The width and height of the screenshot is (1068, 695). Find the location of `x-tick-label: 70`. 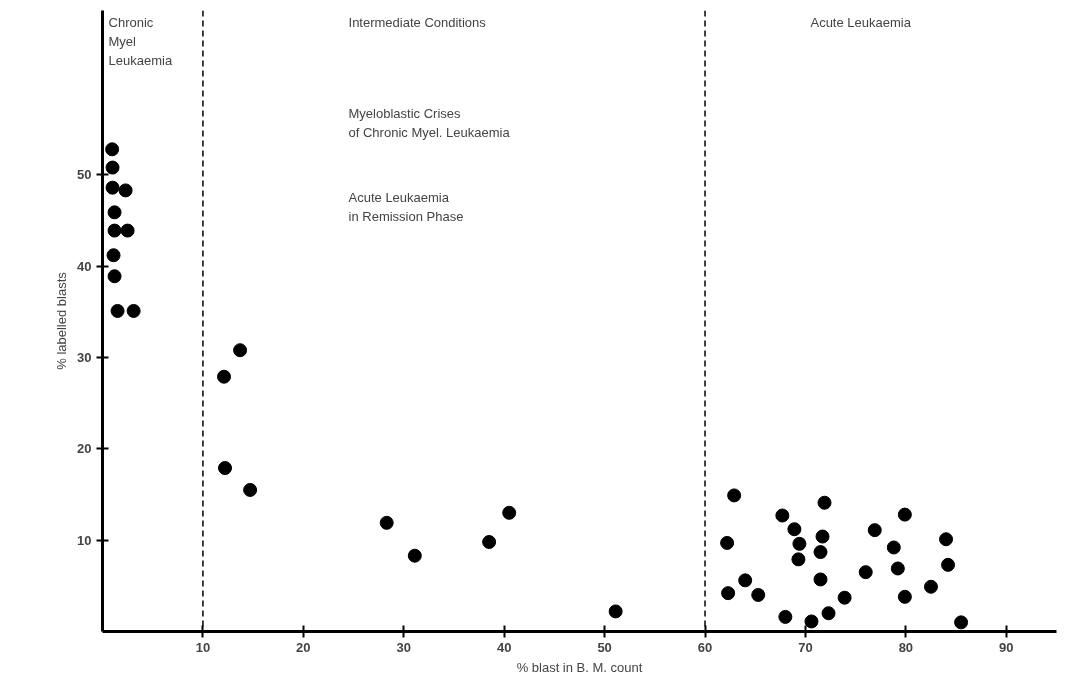

x-tick-label: 70 is located at coordinates (805, 647).